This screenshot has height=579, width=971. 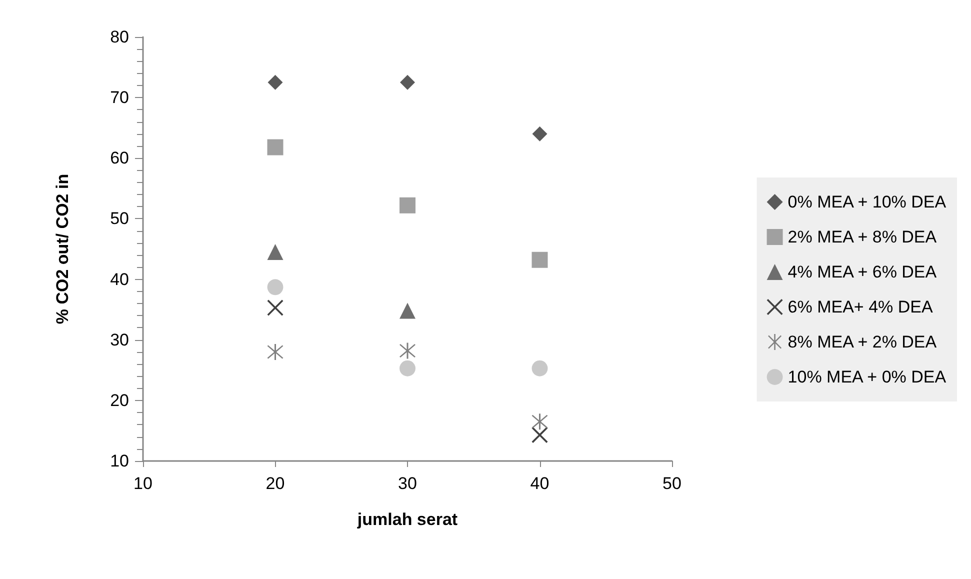 What do you see at coordinates (863, 272) in the screenshot?
I see `legend-label: 4% MEA + 6% DEA` at bounding box center [863, 272].